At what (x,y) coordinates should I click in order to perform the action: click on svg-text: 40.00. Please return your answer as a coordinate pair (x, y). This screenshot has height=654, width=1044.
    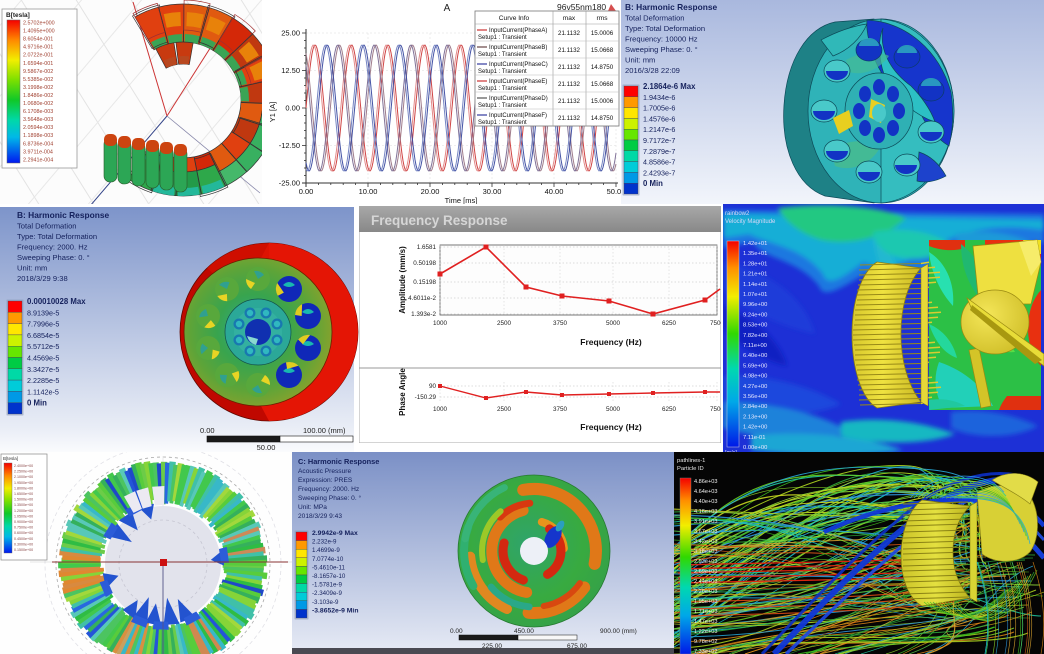
    Looking at the image, I should click on (554, 191).